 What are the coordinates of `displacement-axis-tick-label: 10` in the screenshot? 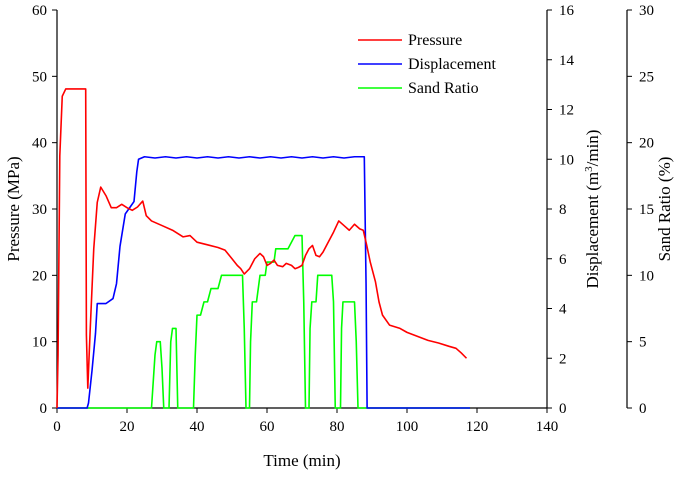 It's located at (566, 160).